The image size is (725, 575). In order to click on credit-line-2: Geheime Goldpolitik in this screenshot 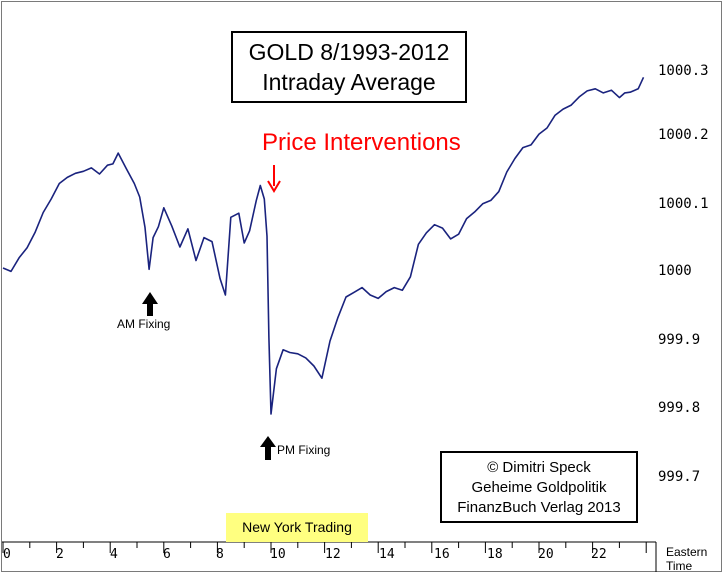, I will do `click(539, 487)`.